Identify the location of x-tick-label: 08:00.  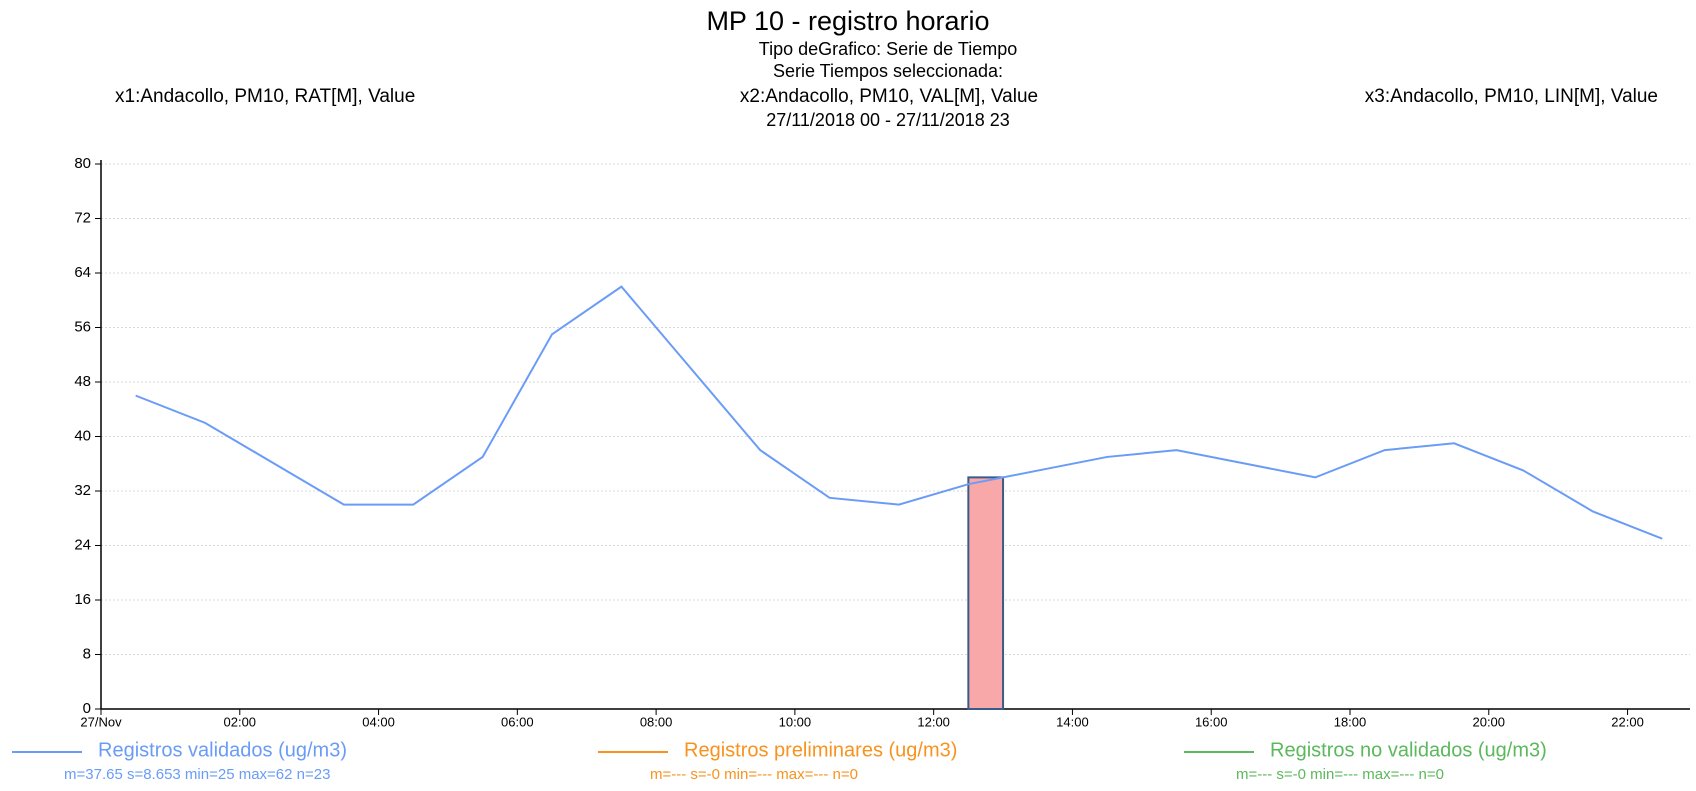
(656, 721).